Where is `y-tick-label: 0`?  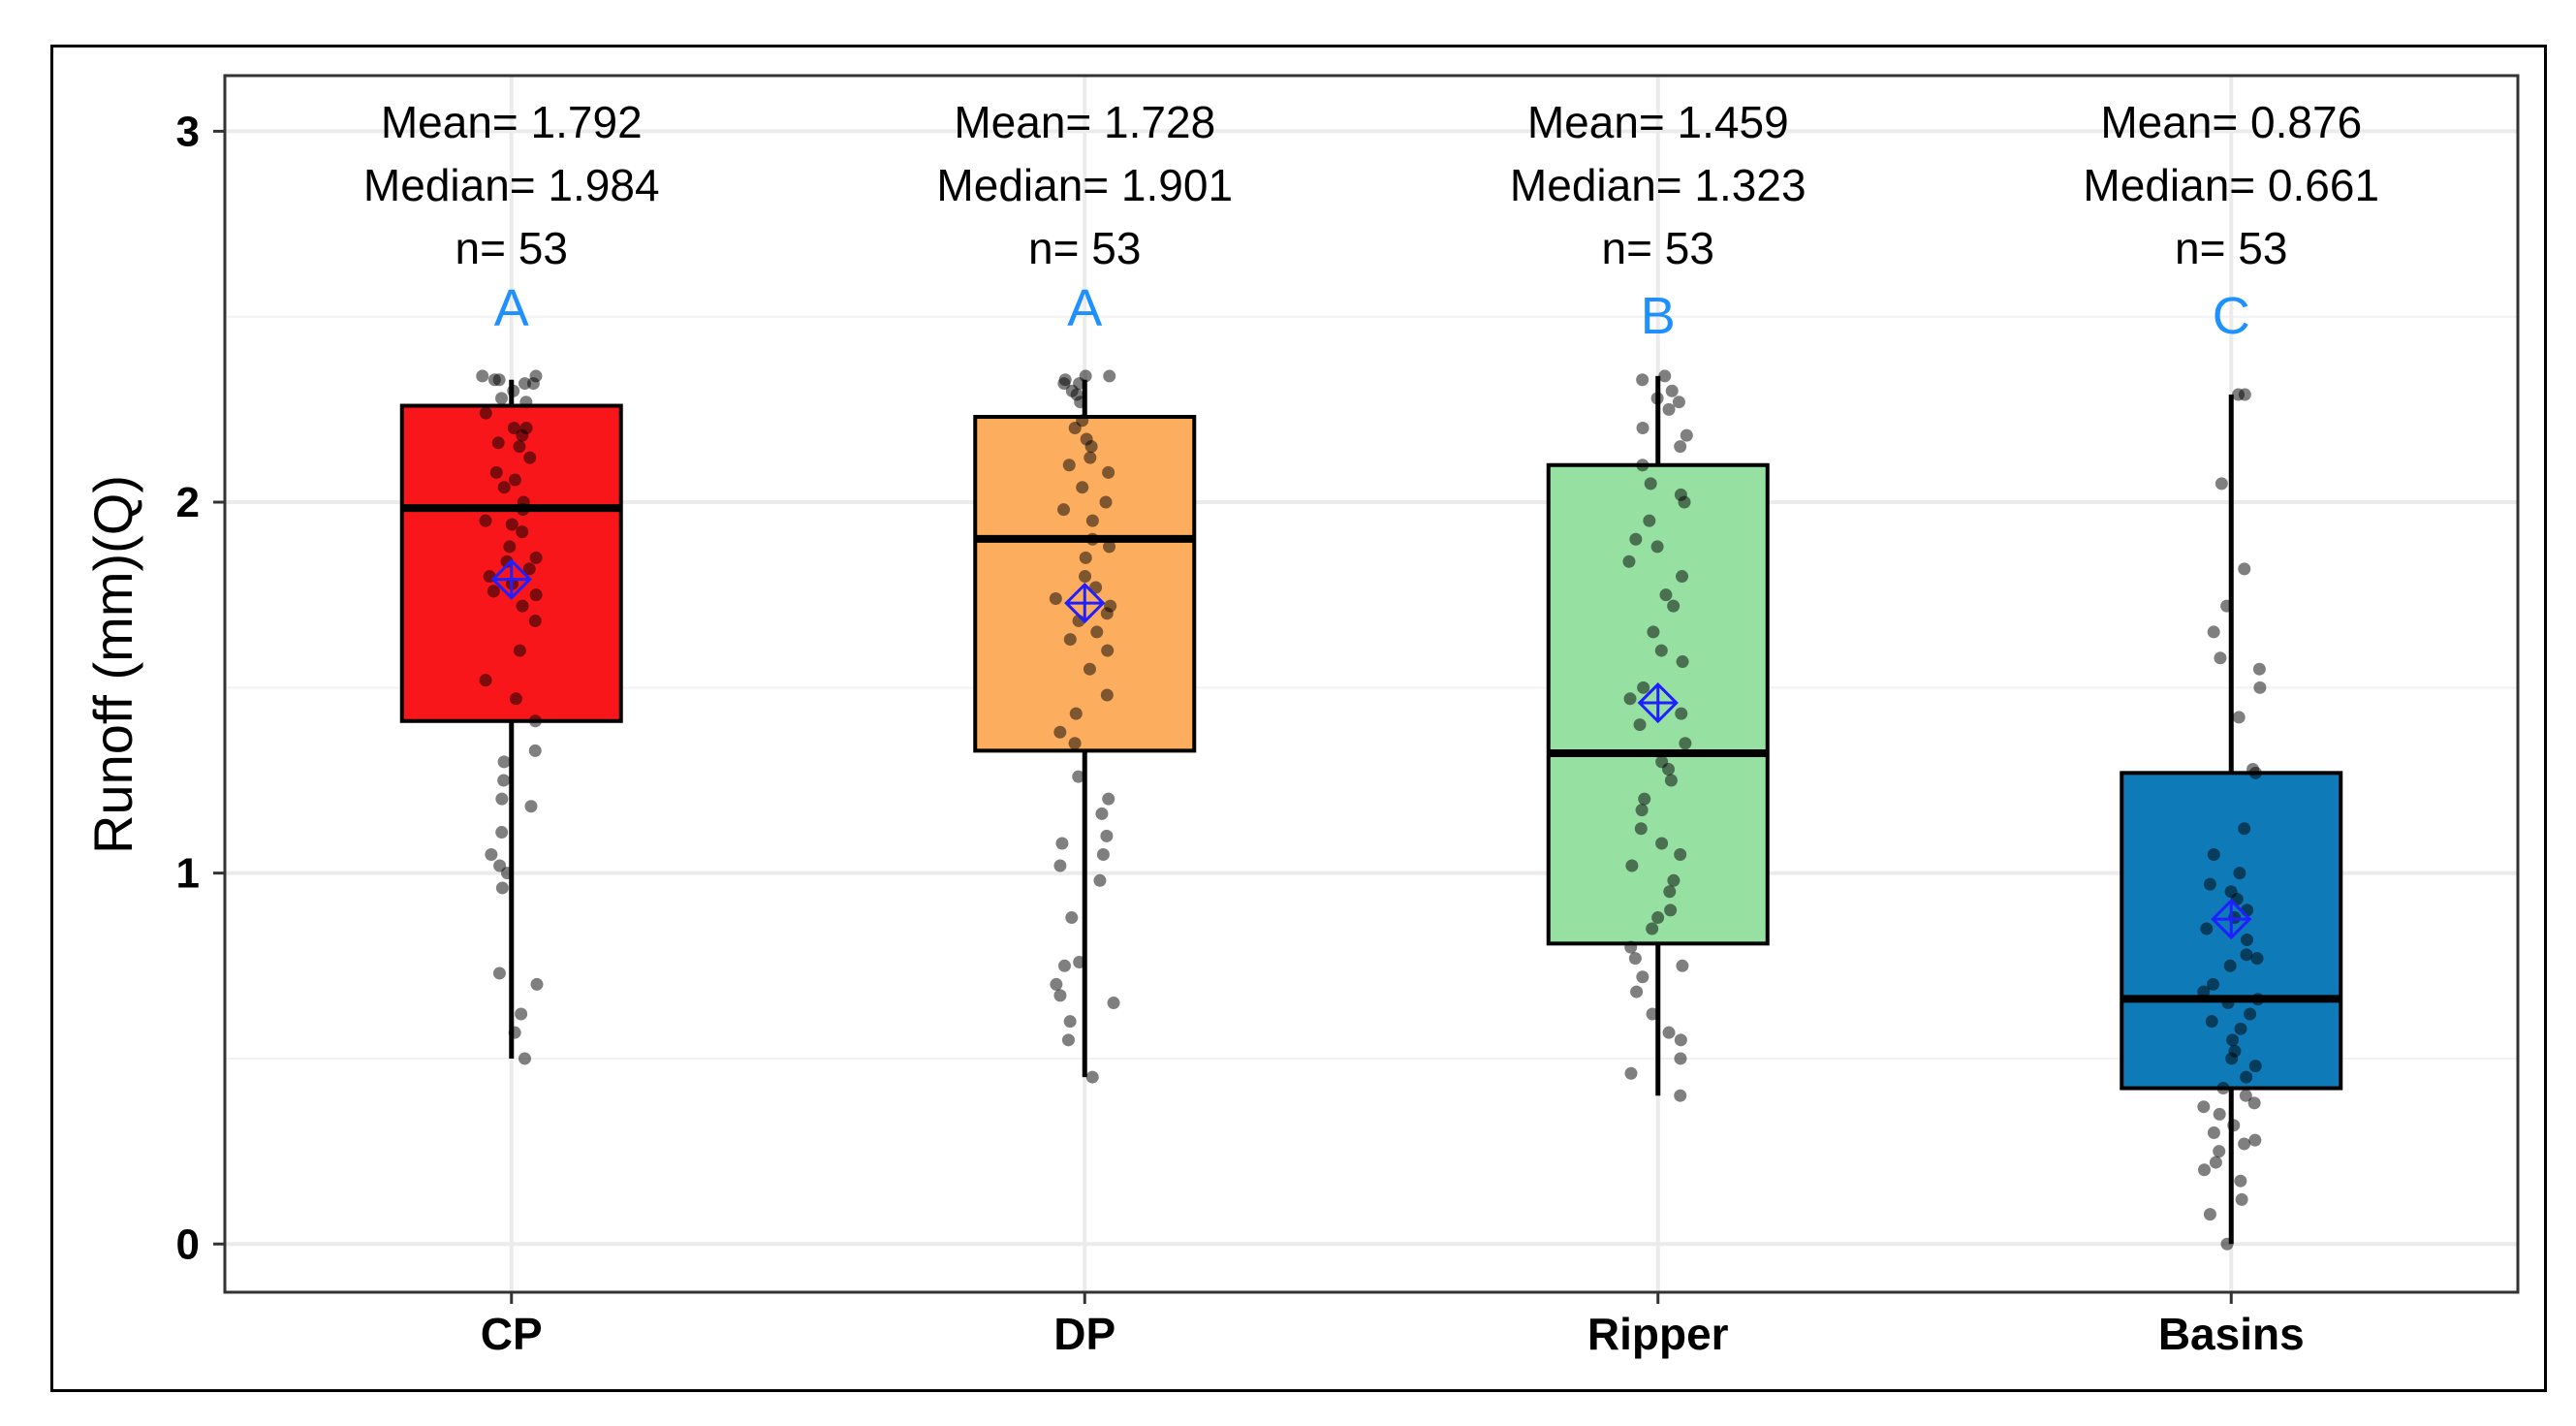
y-tick-label: 0 is located at coordinates (188, 1244).